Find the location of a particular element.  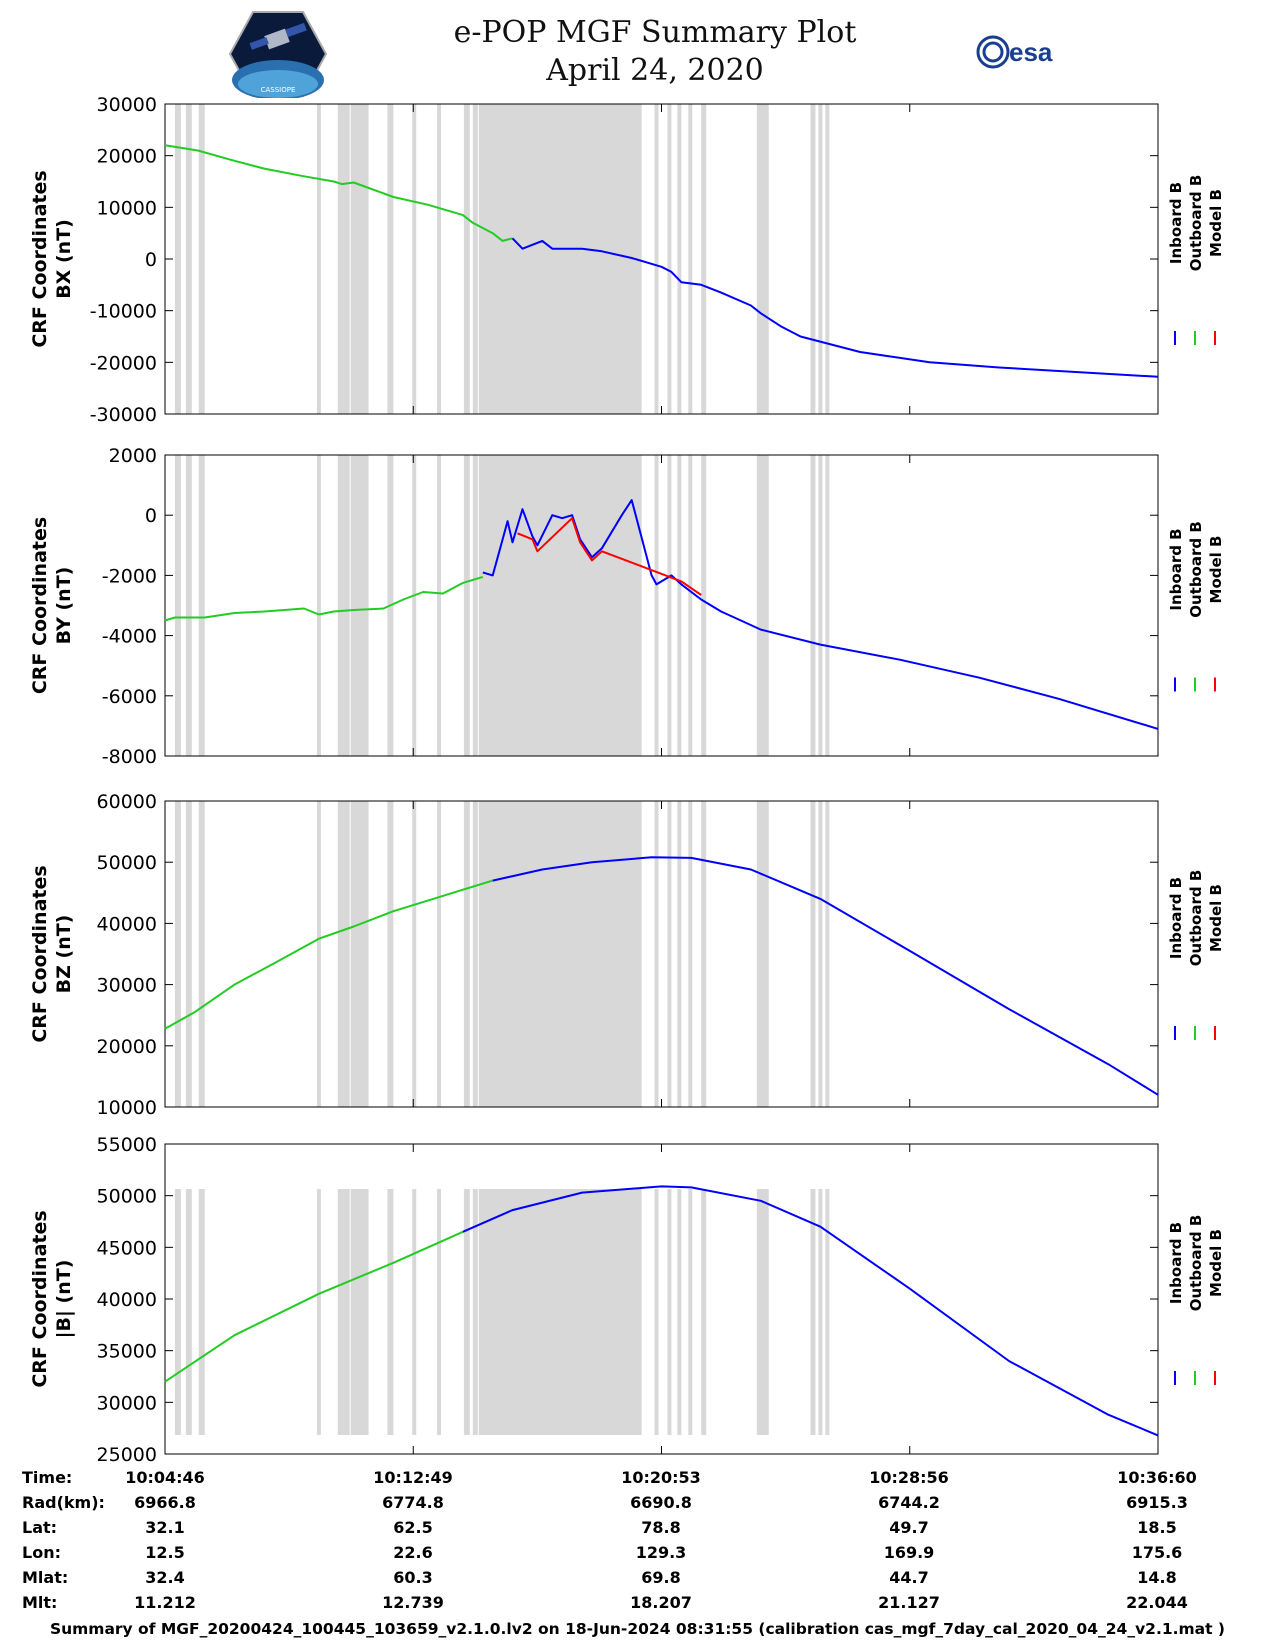

info-cell: 62.5 is located at coordinates (413, 1527).